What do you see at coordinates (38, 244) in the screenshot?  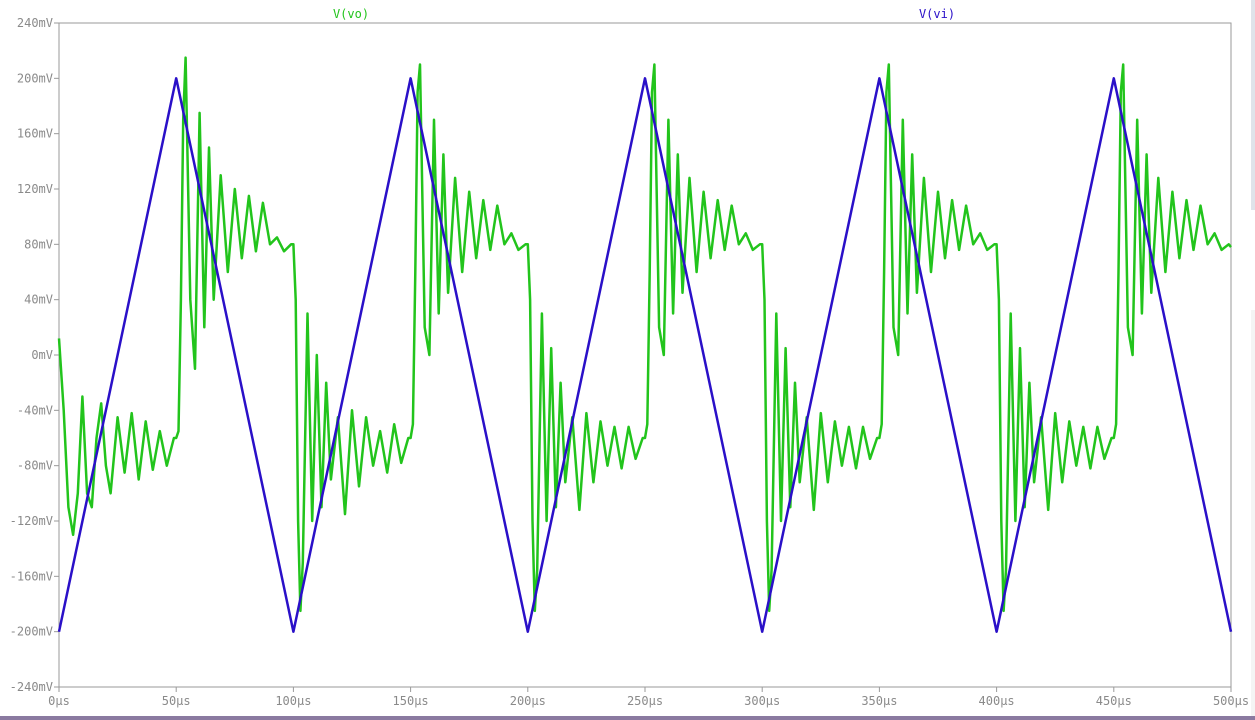 I see `y-tick-label: 80mV` at bounding box center [38, 244].